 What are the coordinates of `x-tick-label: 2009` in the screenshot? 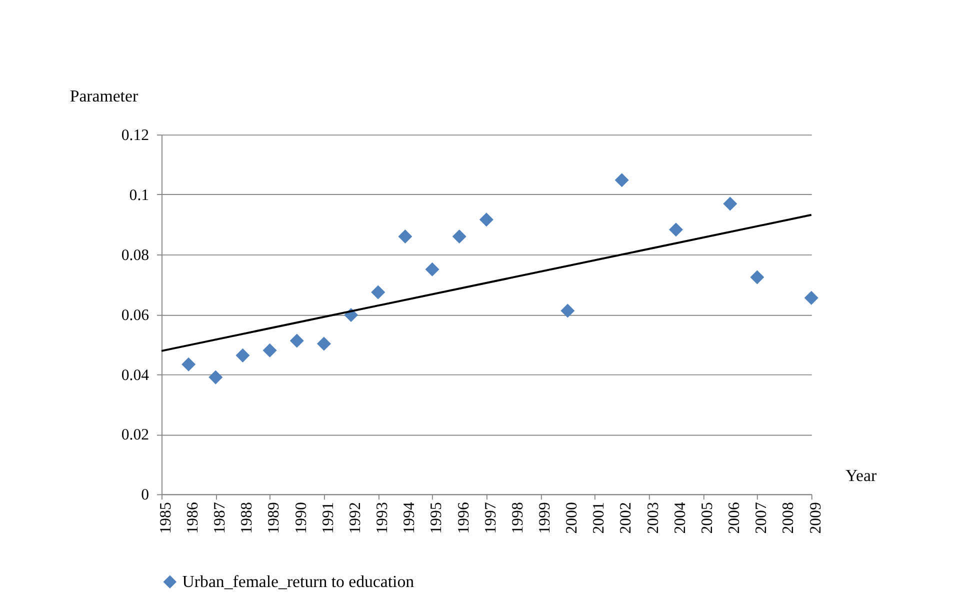 It's located at (815, 518).